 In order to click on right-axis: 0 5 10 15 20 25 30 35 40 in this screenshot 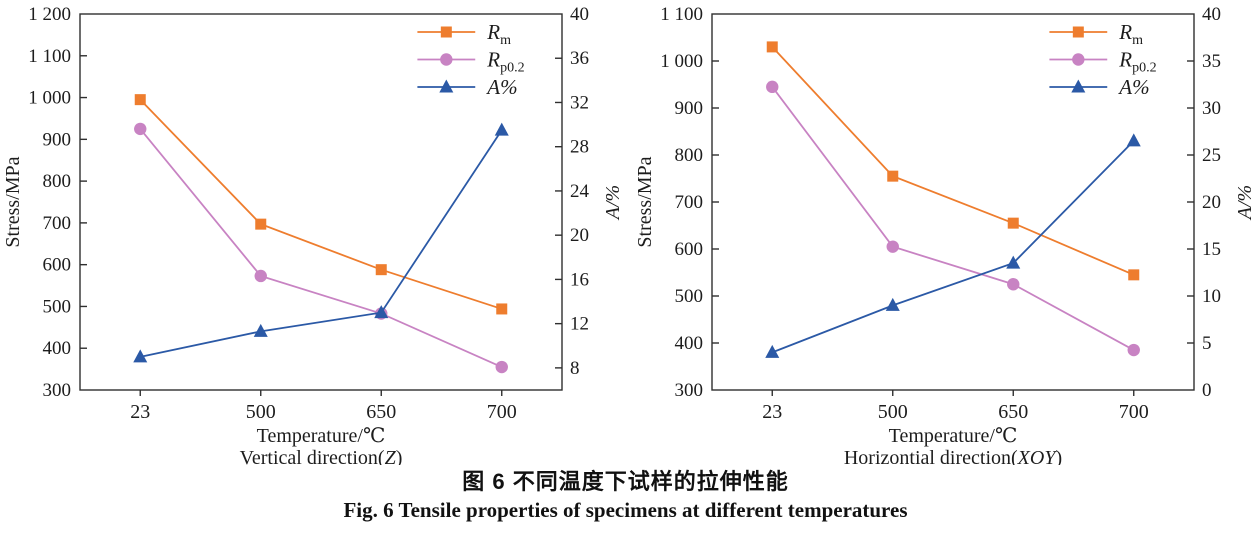, I will do `click(1204, 202)`.